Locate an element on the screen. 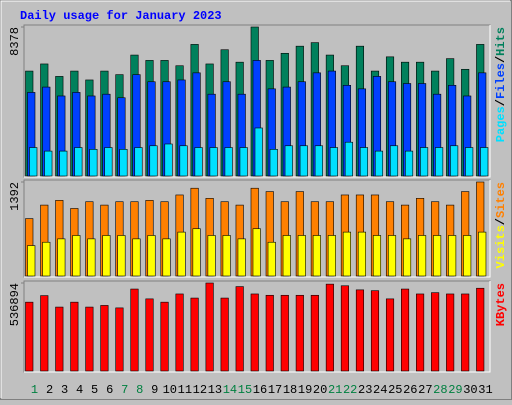  x-tick-label: 21 is located at coordinates (335, 390).